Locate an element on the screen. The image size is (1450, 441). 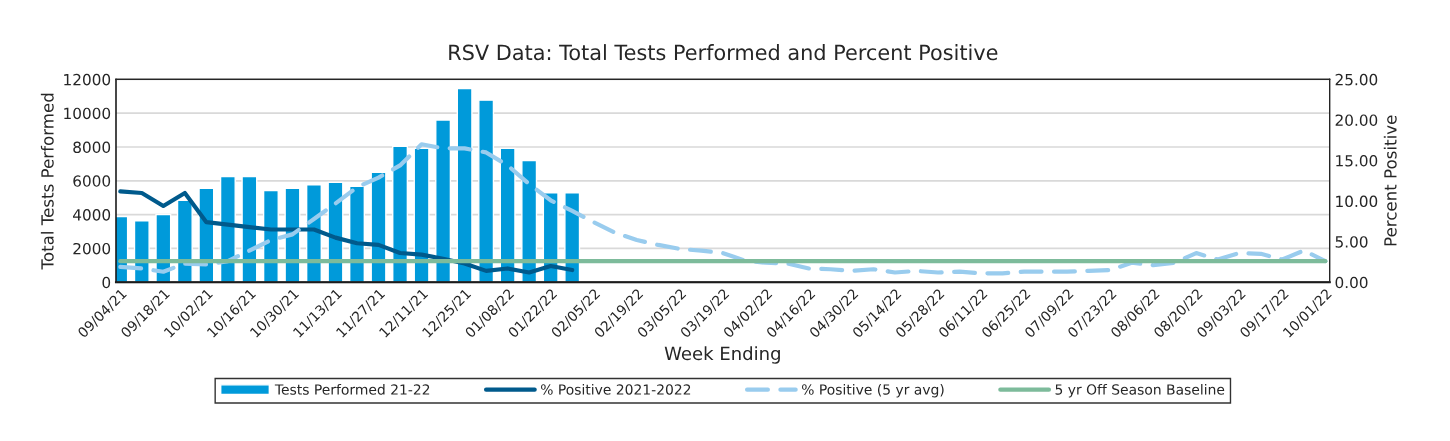
y2-tick-label: 5.00 is located at coordinates (1351, 242).